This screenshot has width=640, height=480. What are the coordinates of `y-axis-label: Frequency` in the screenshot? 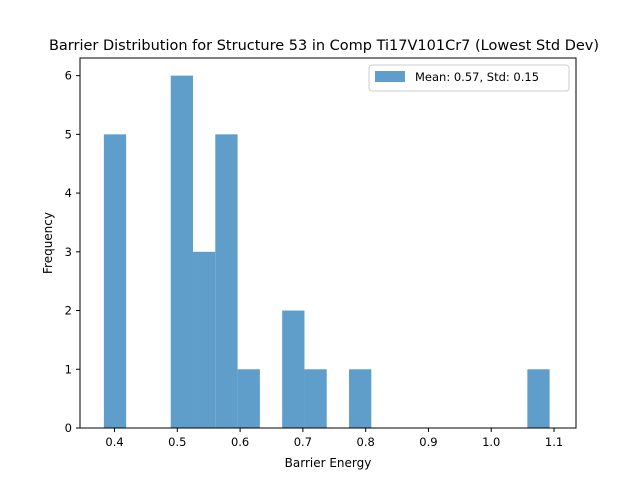 It's located at (48, 243).